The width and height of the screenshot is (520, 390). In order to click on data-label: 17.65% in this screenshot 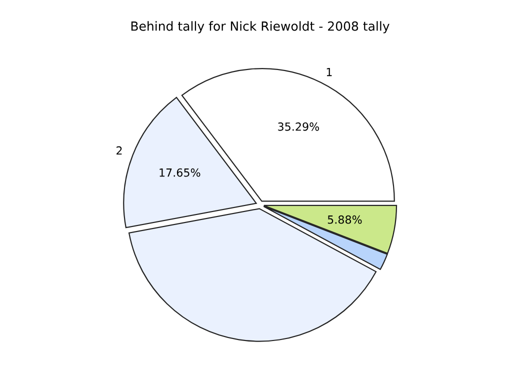, I will do `click(180, 172)`.